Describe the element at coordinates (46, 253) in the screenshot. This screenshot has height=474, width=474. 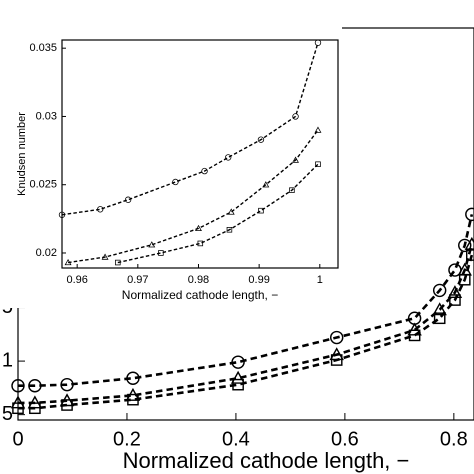
I see `y-tick-label: 0.02` at that location.